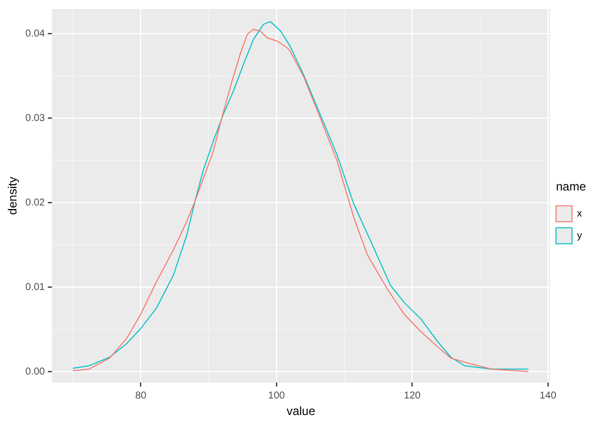  Describe the element at coordinates (13, 195) in the screenshot. I see `y-axis-title: density` at that location.